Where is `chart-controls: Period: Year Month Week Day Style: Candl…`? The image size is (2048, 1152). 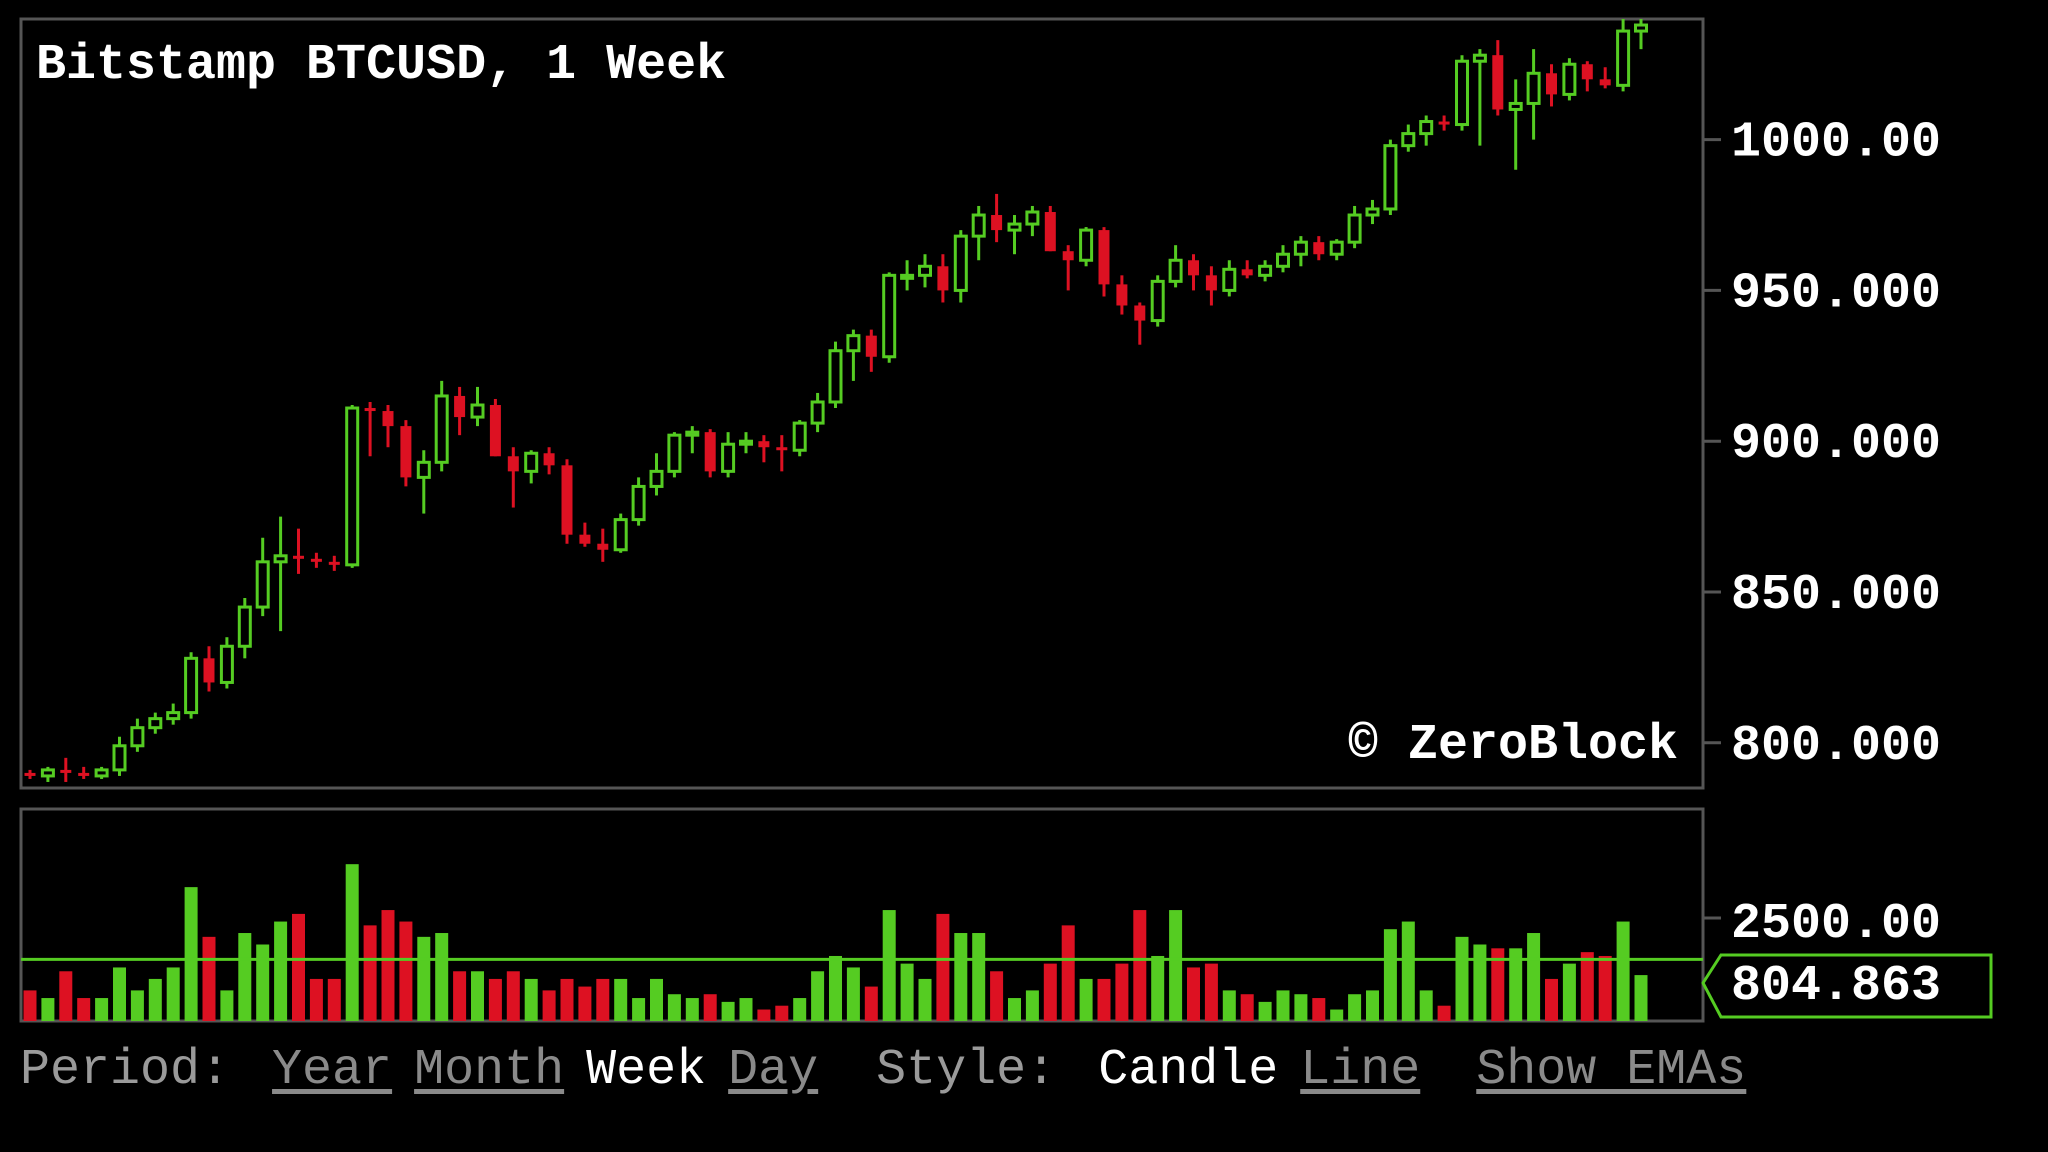 chart-controls: Period: Year Month Week Day Style: Candl… is located at coordinates (894, 1070).